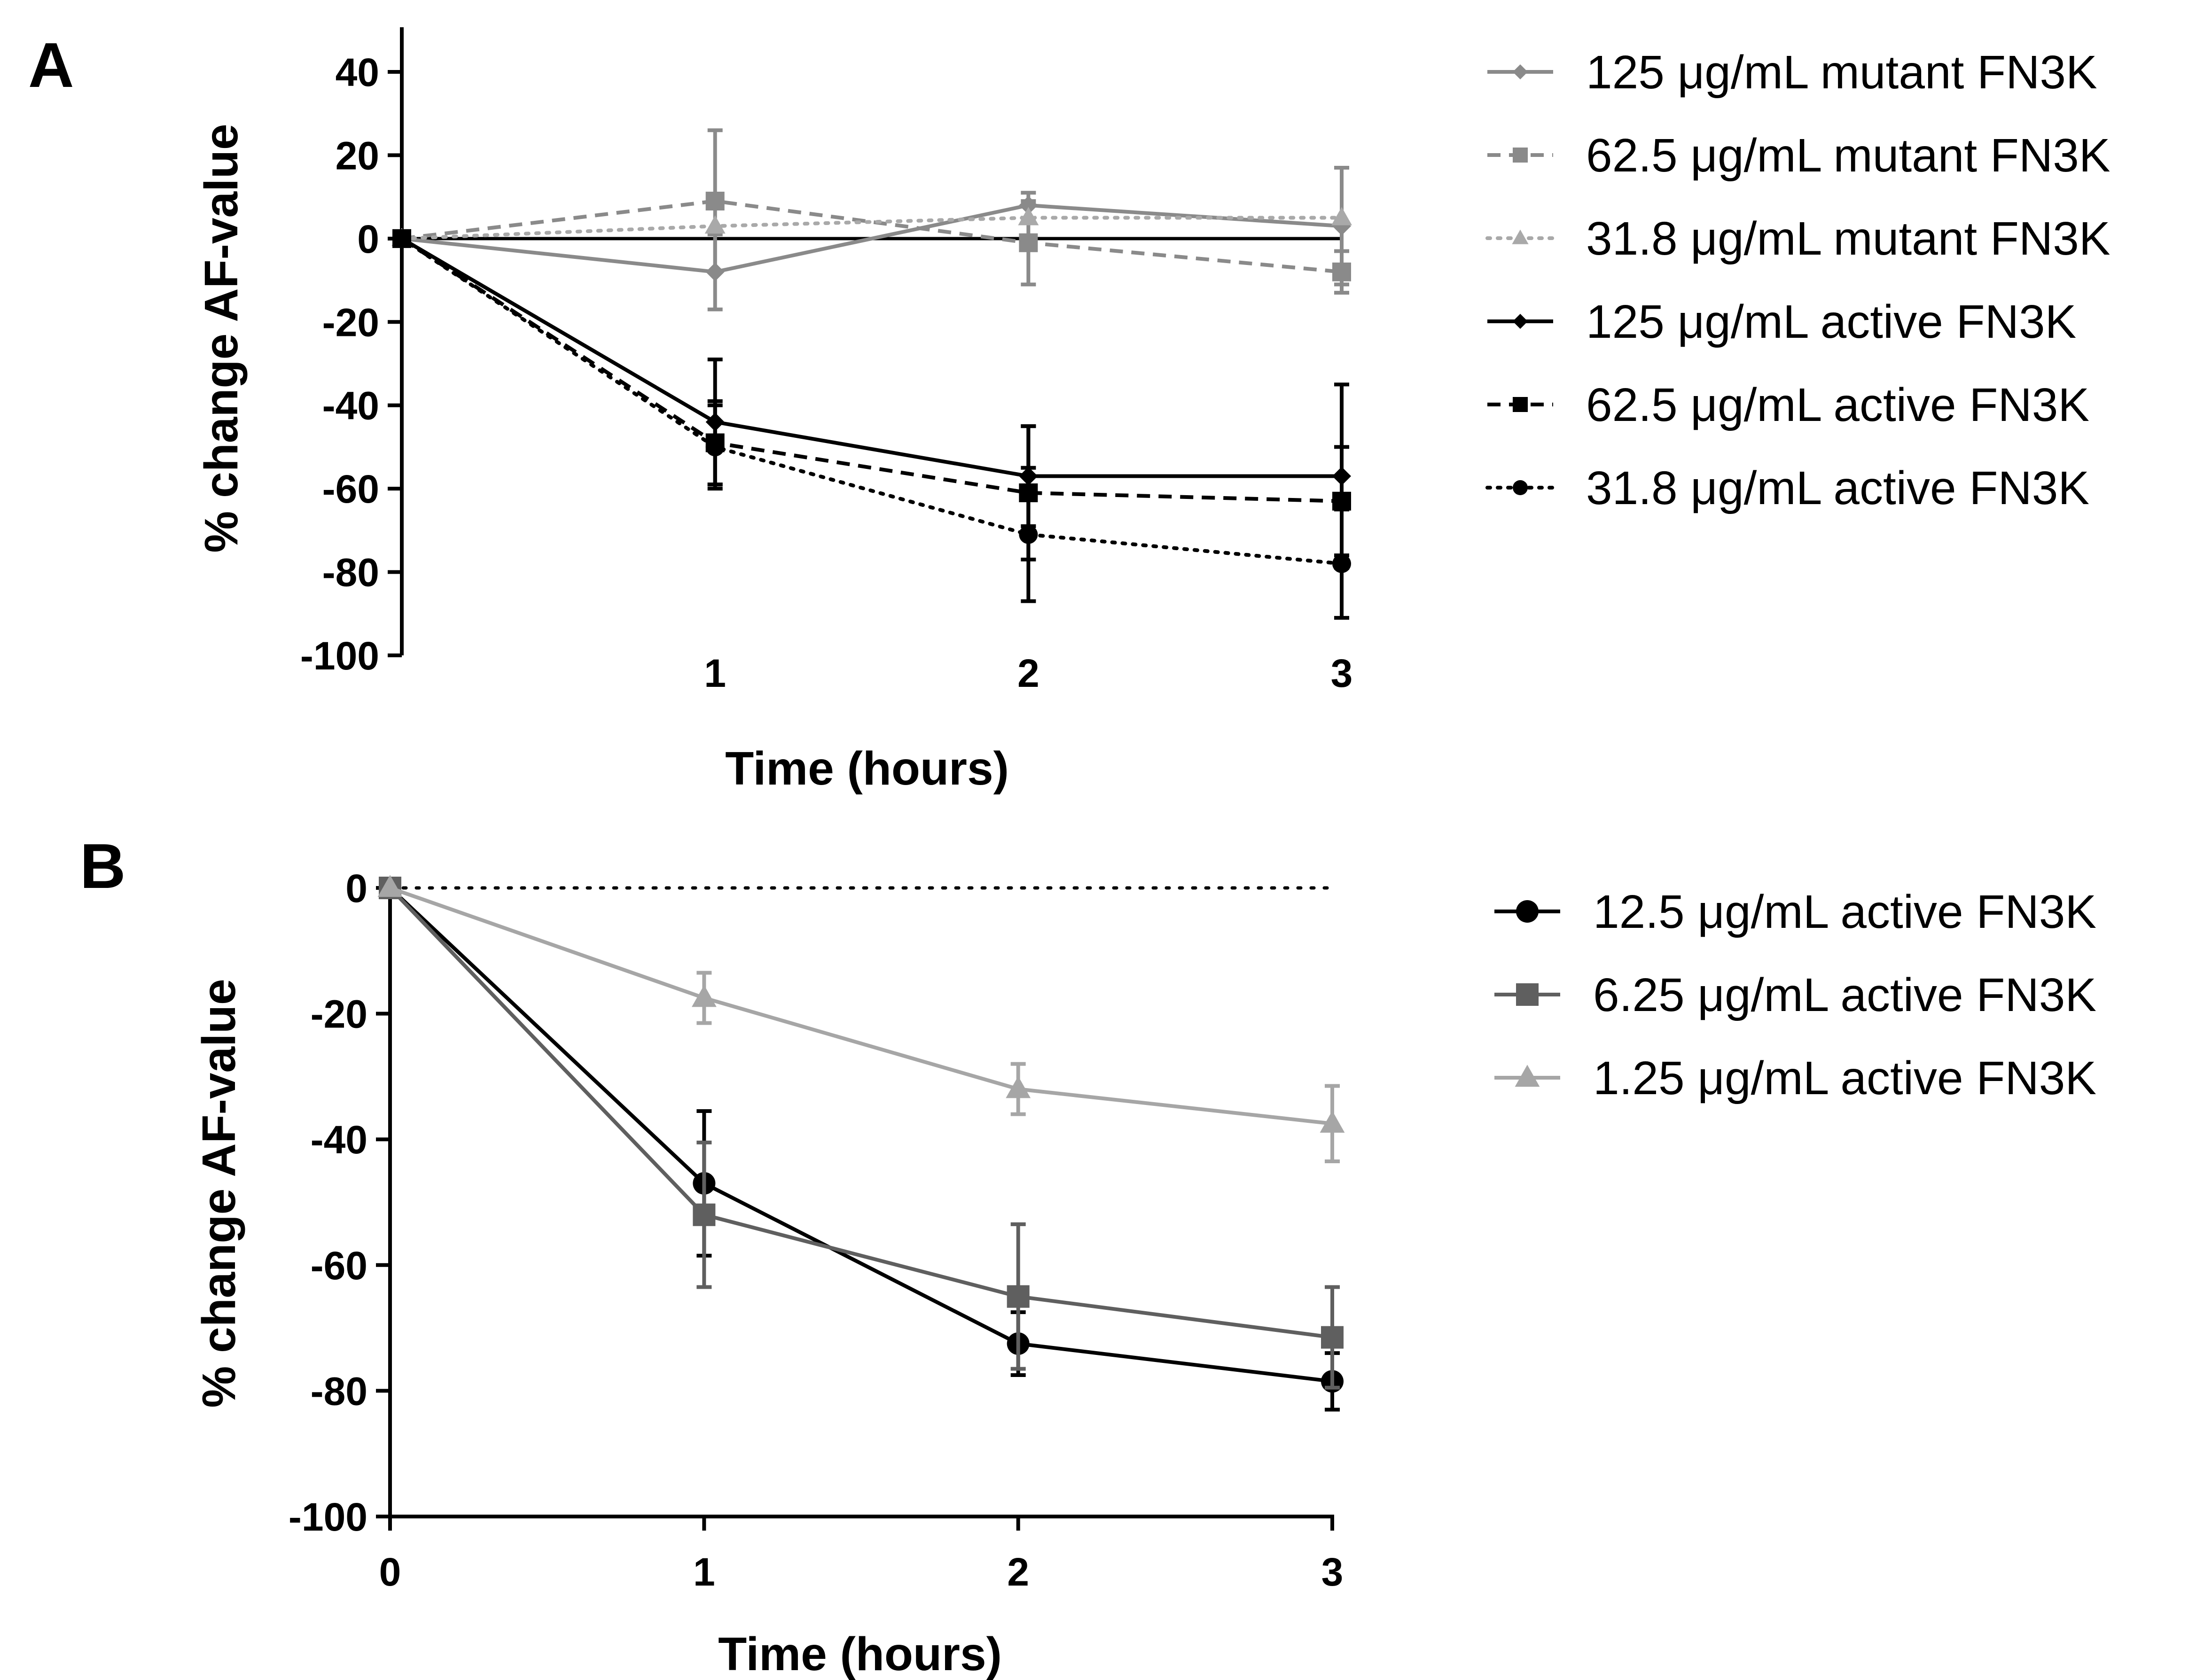 The image size is (2212, 1680). Describe the element at coordinates (51, 65) in the screenshot. I see `panel-a-letter: A` at that location.